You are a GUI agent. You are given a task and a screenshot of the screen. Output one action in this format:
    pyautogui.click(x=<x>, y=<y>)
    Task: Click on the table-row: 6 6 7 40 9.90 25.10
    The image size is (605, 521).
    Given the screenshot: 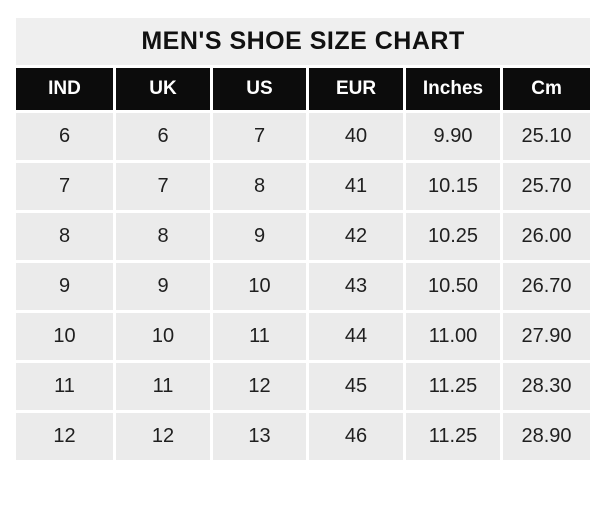 What is the action you would take?
    pyautogui.click(x=303, y=136)
    